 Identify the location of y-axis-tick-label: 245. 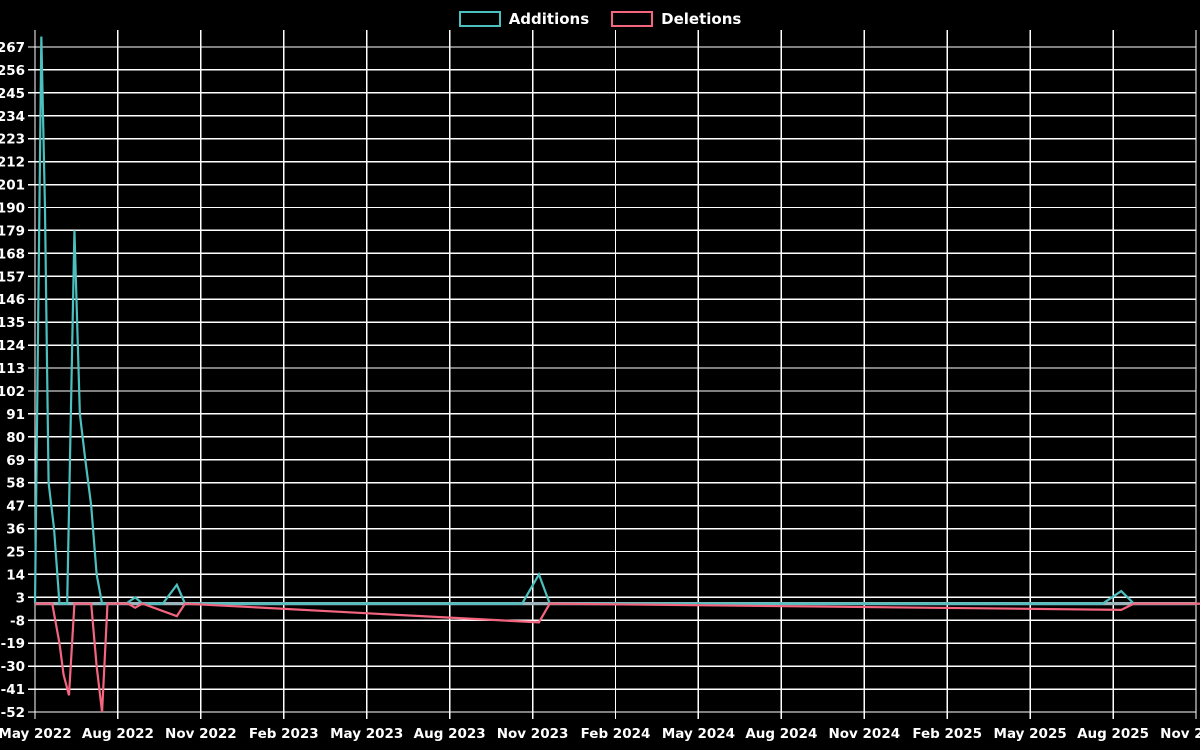
(12, 94).